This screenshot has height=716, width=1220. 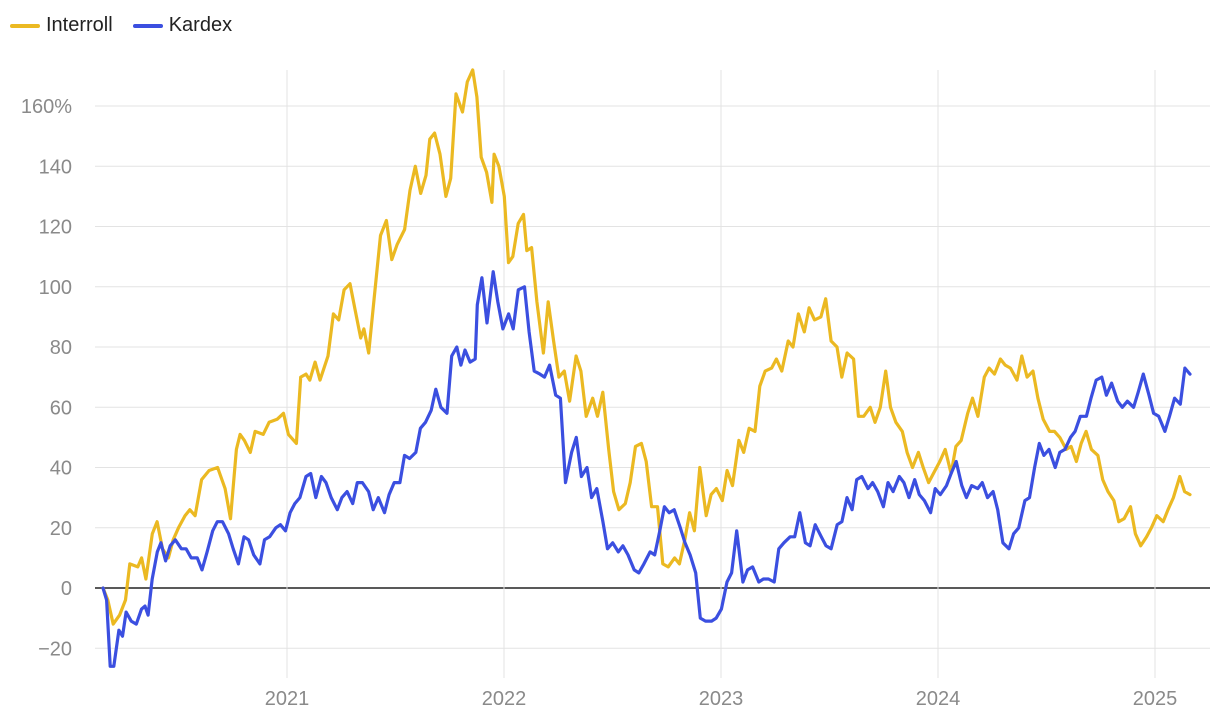 I want to click on legend-swatch-kardex, so click(x=147, y=25).